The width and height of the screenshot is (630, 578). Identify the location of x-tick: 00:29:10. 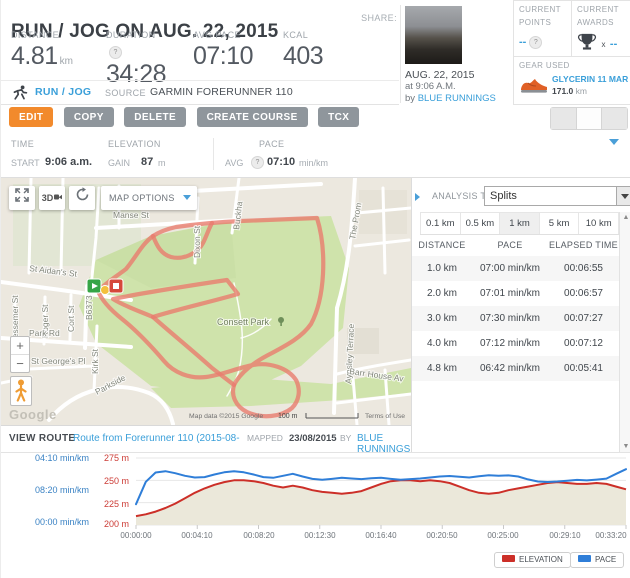
(565, 535).